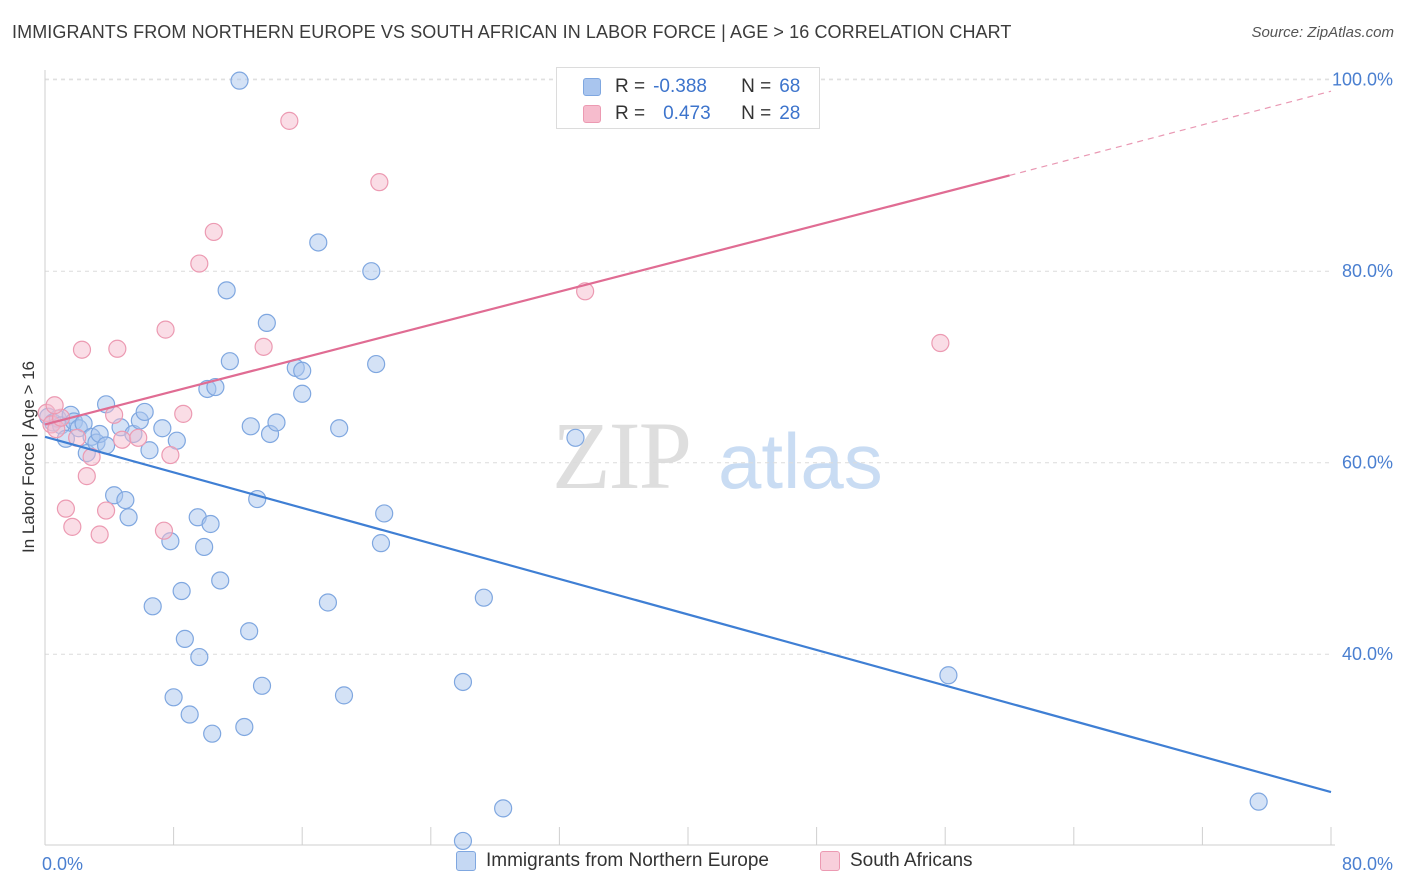 Image resolution: width=1406 pixels, height=892 pixels. What do you see at coordinates (830, 861) in the screenshot?
I see `legend-swatch-south-africans` at bounding box center [830, 861].